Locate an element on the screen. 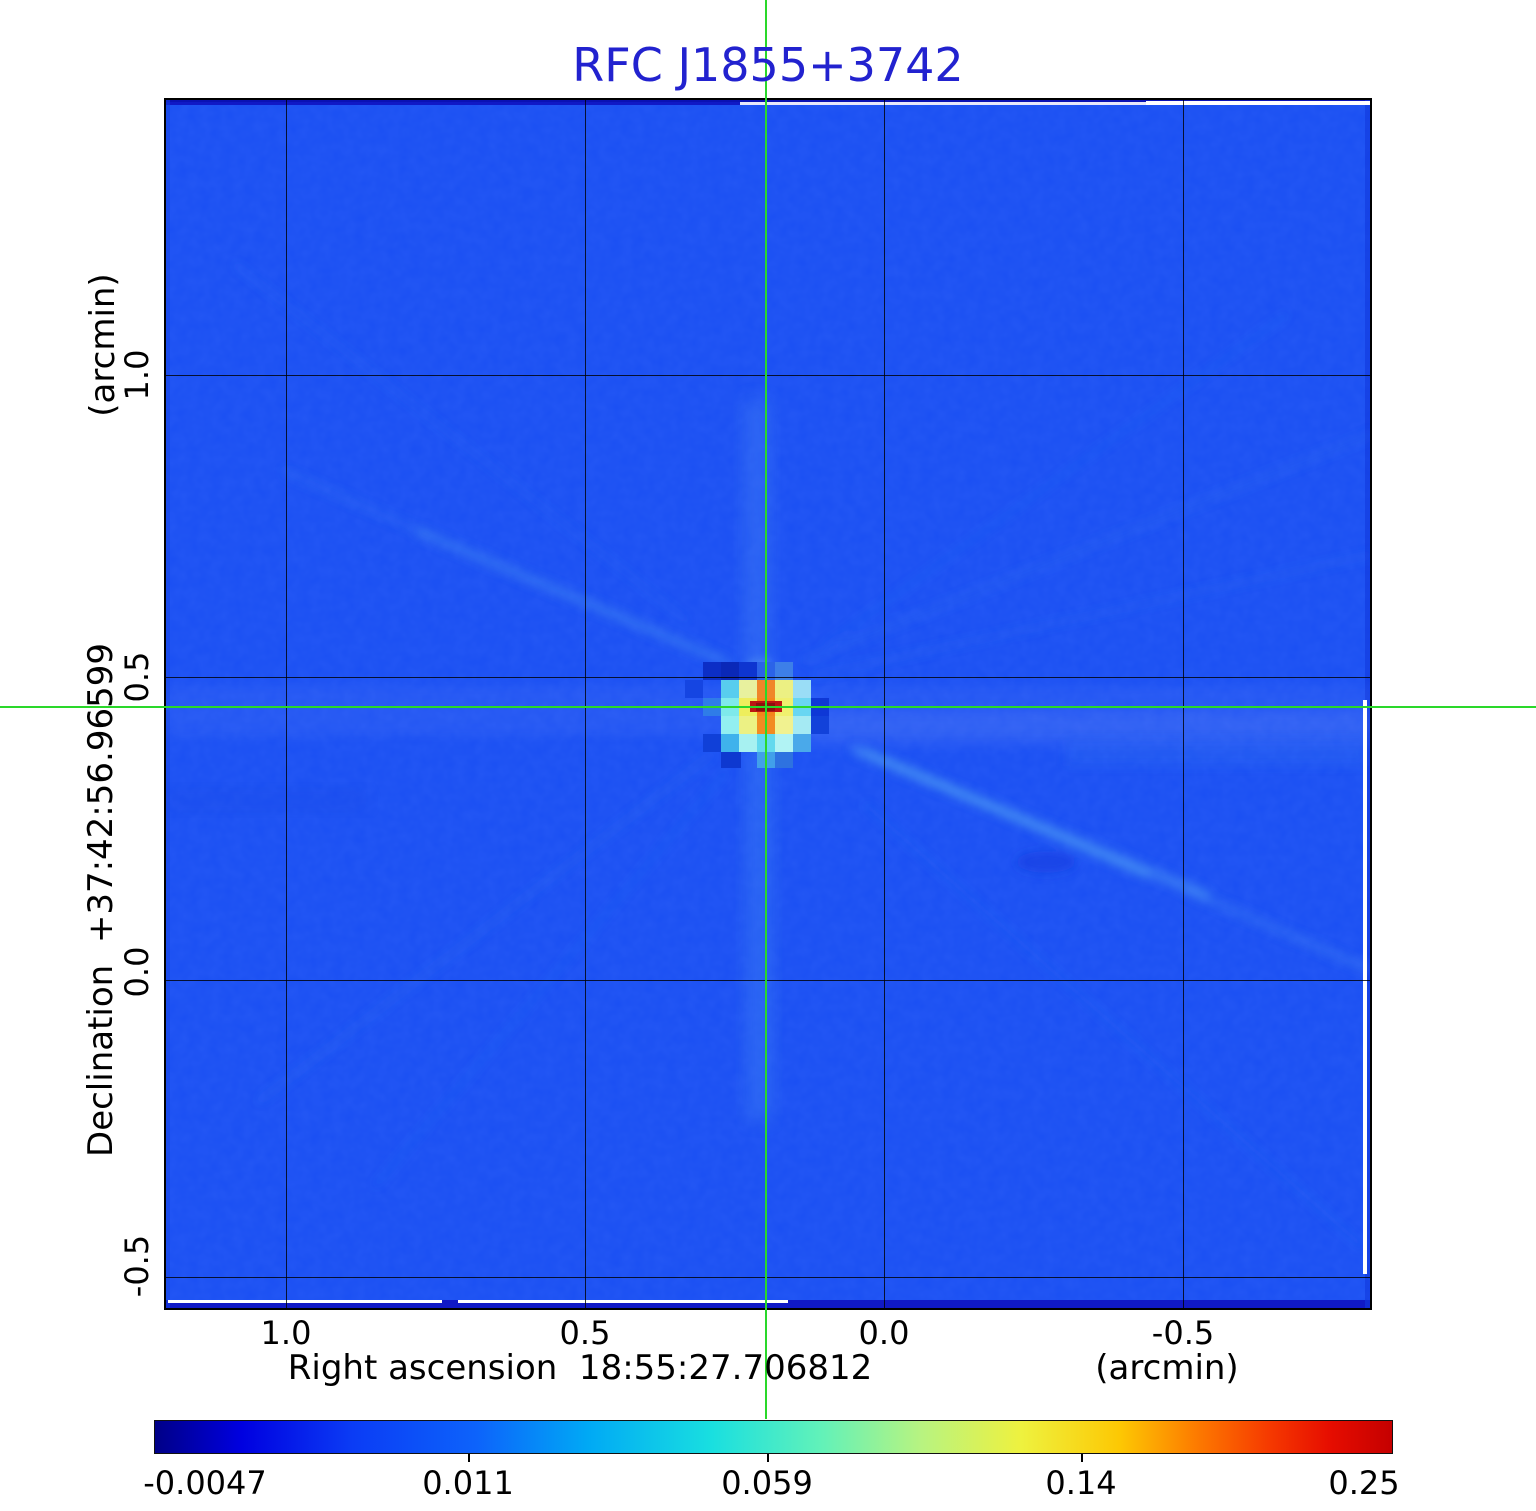 This screenshot has width=1536, height=1511. colorbar-tick-label: 0.25 is located at coordinates (1364, 1483).